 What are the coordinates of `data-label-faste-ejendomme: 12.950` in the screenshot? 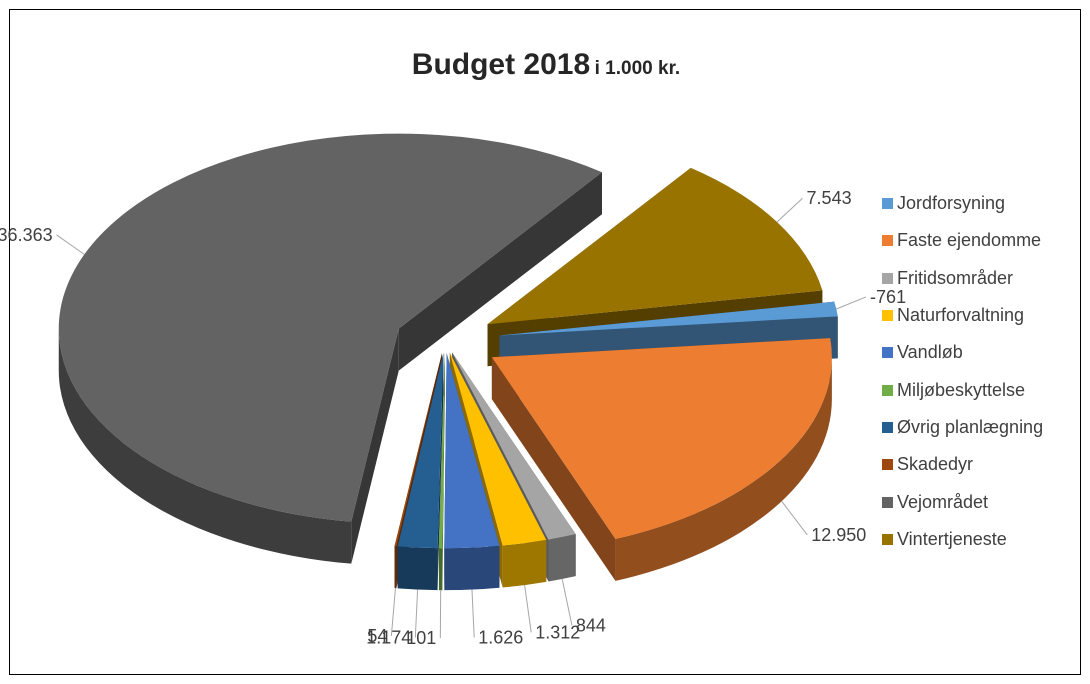 It's located at (838, 535).